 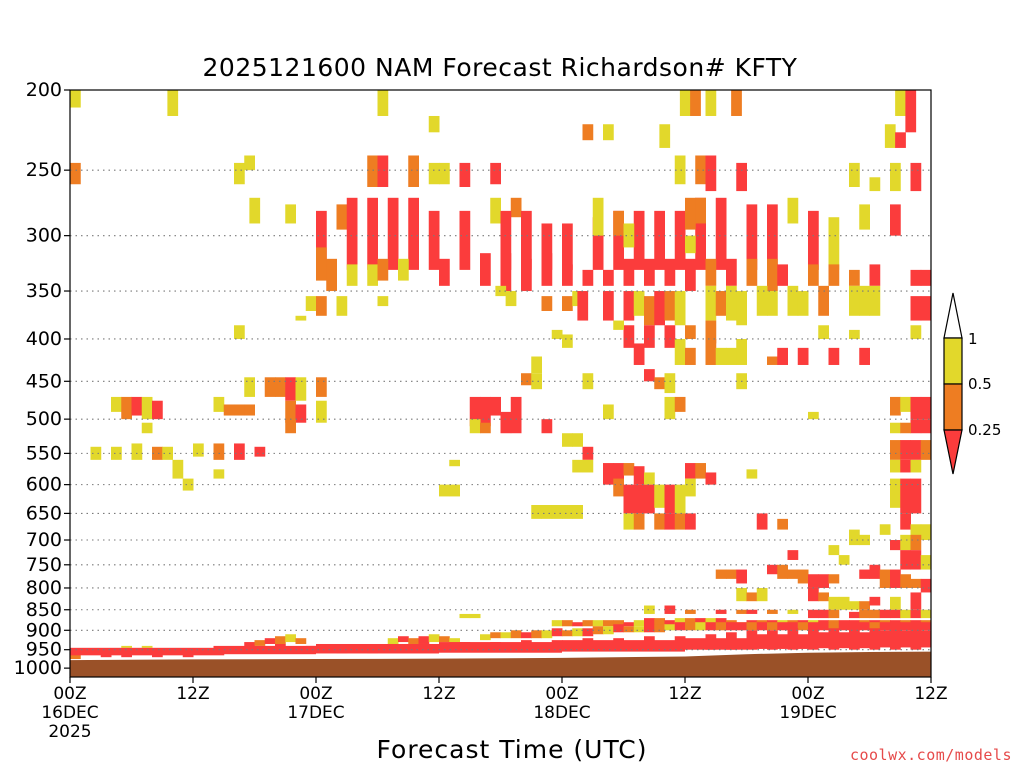 I want to click on legend-swatch, so click(x=953, y=407).